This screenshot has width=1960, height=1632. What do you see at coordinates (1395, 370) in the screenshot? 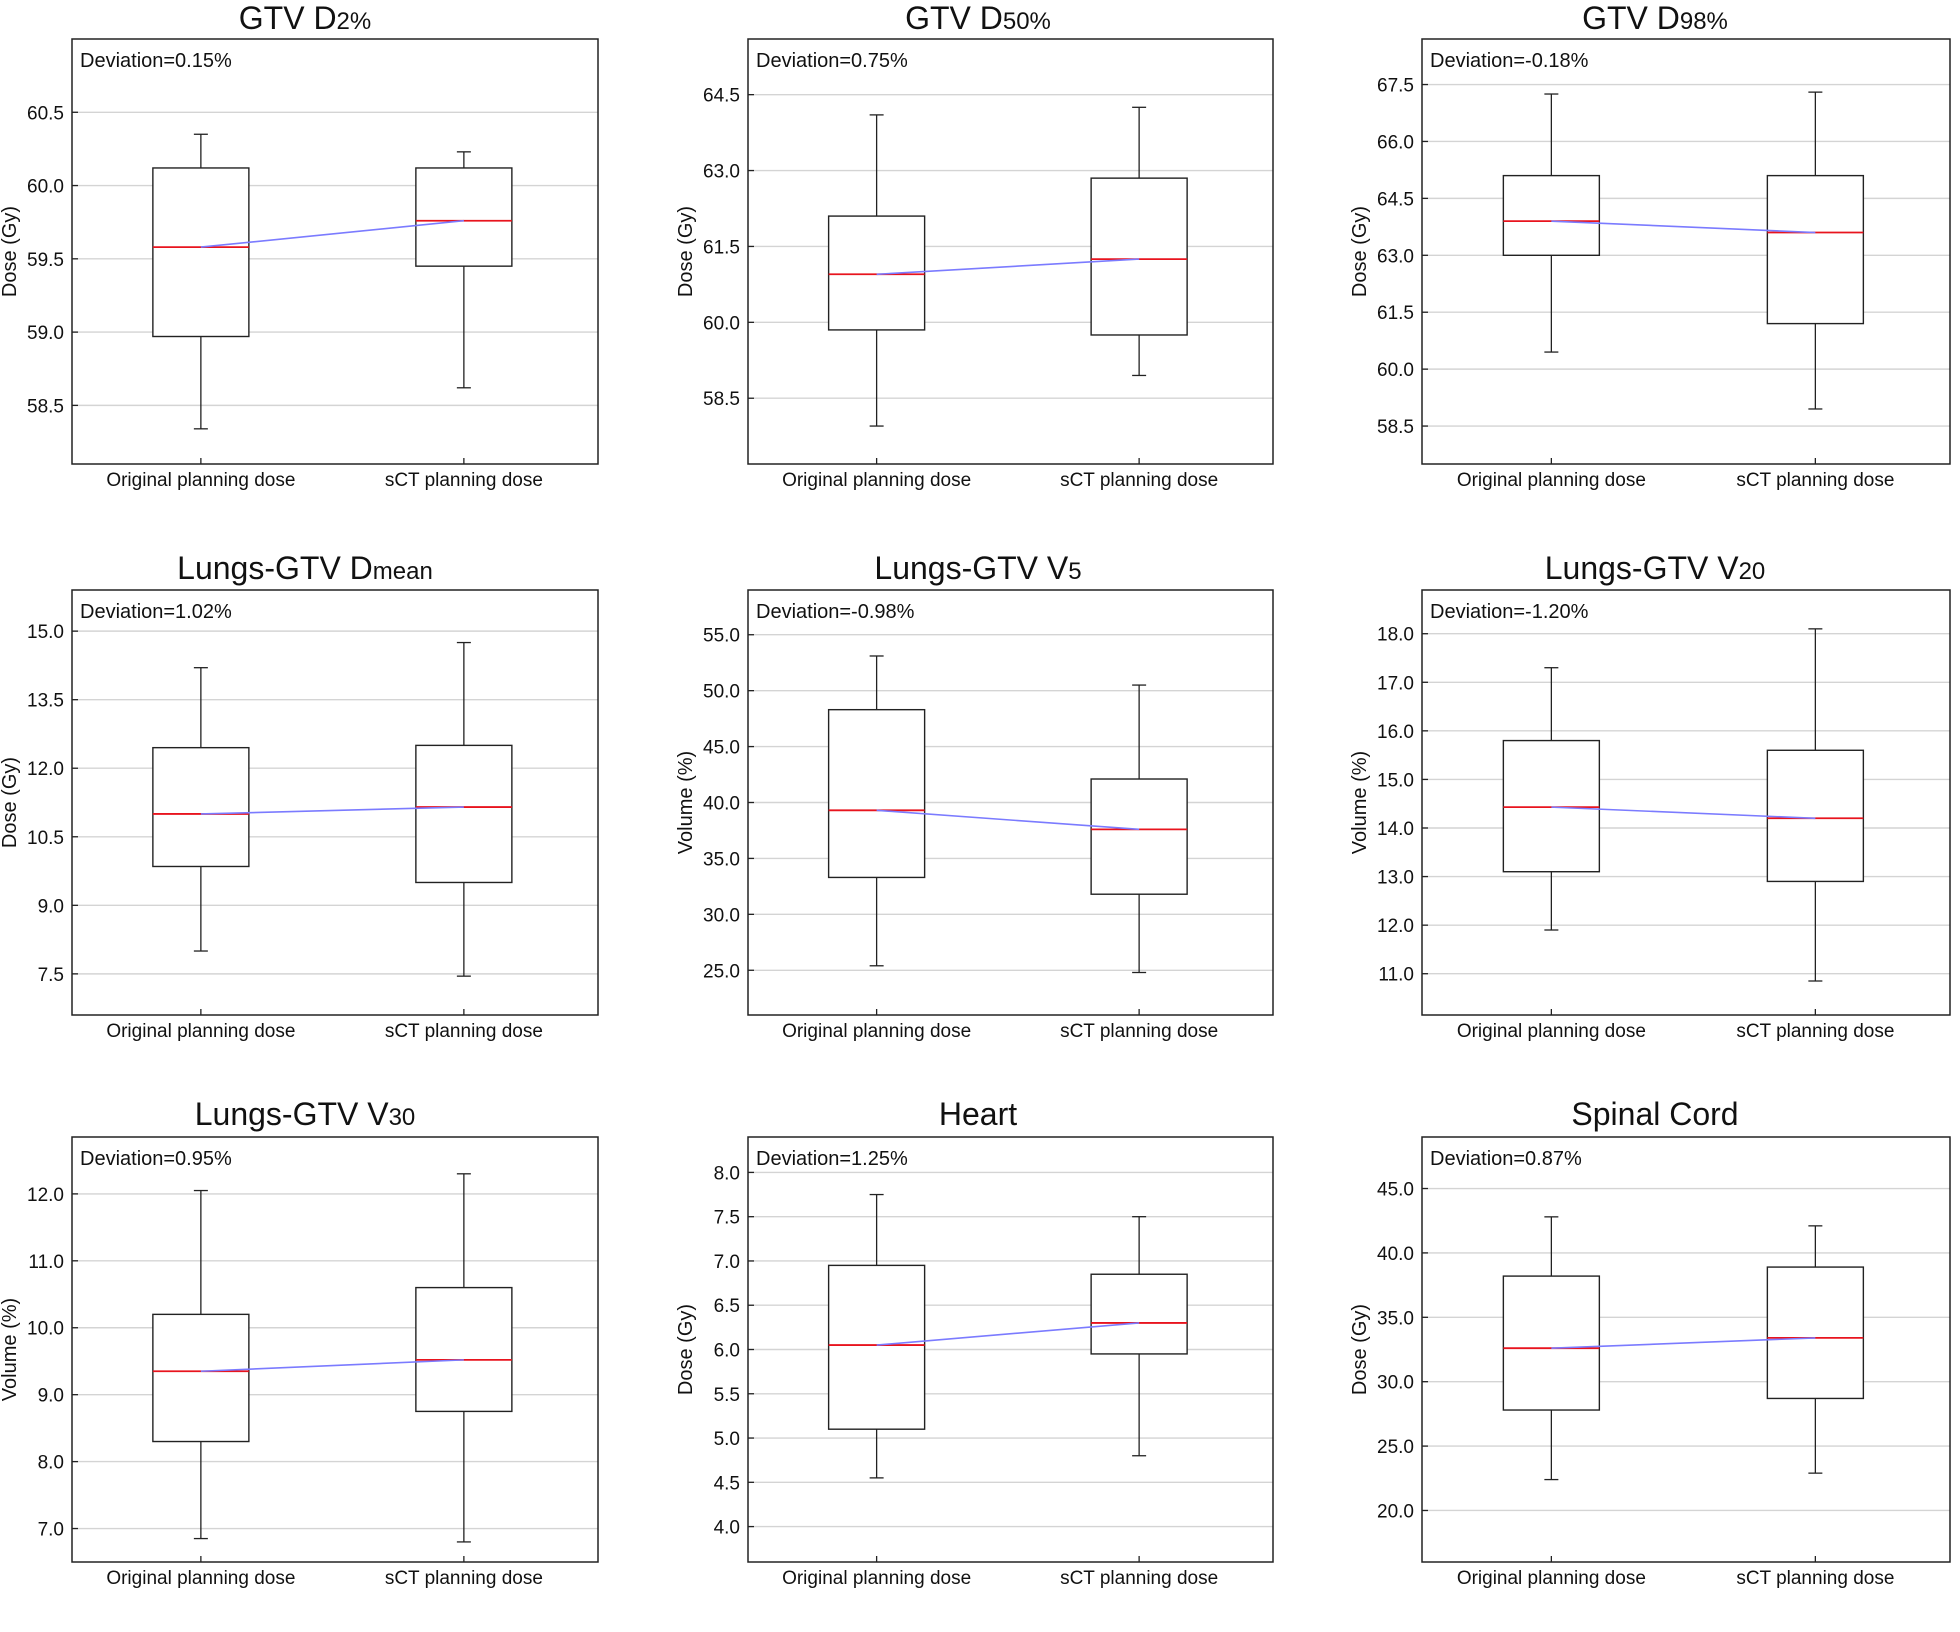
I see `y-tick-label: 60.0` at bounding box center [1395, 370].